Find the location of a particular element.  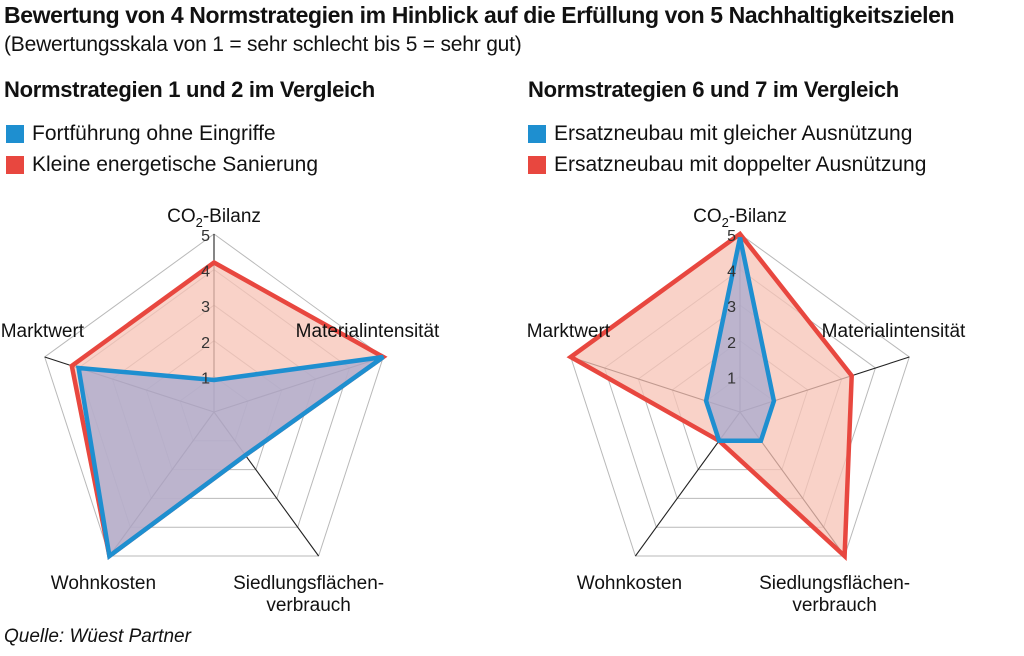

legend-item: Ersatzneubau mit gleicher Ausnützung is located at coordinates (727, 133).